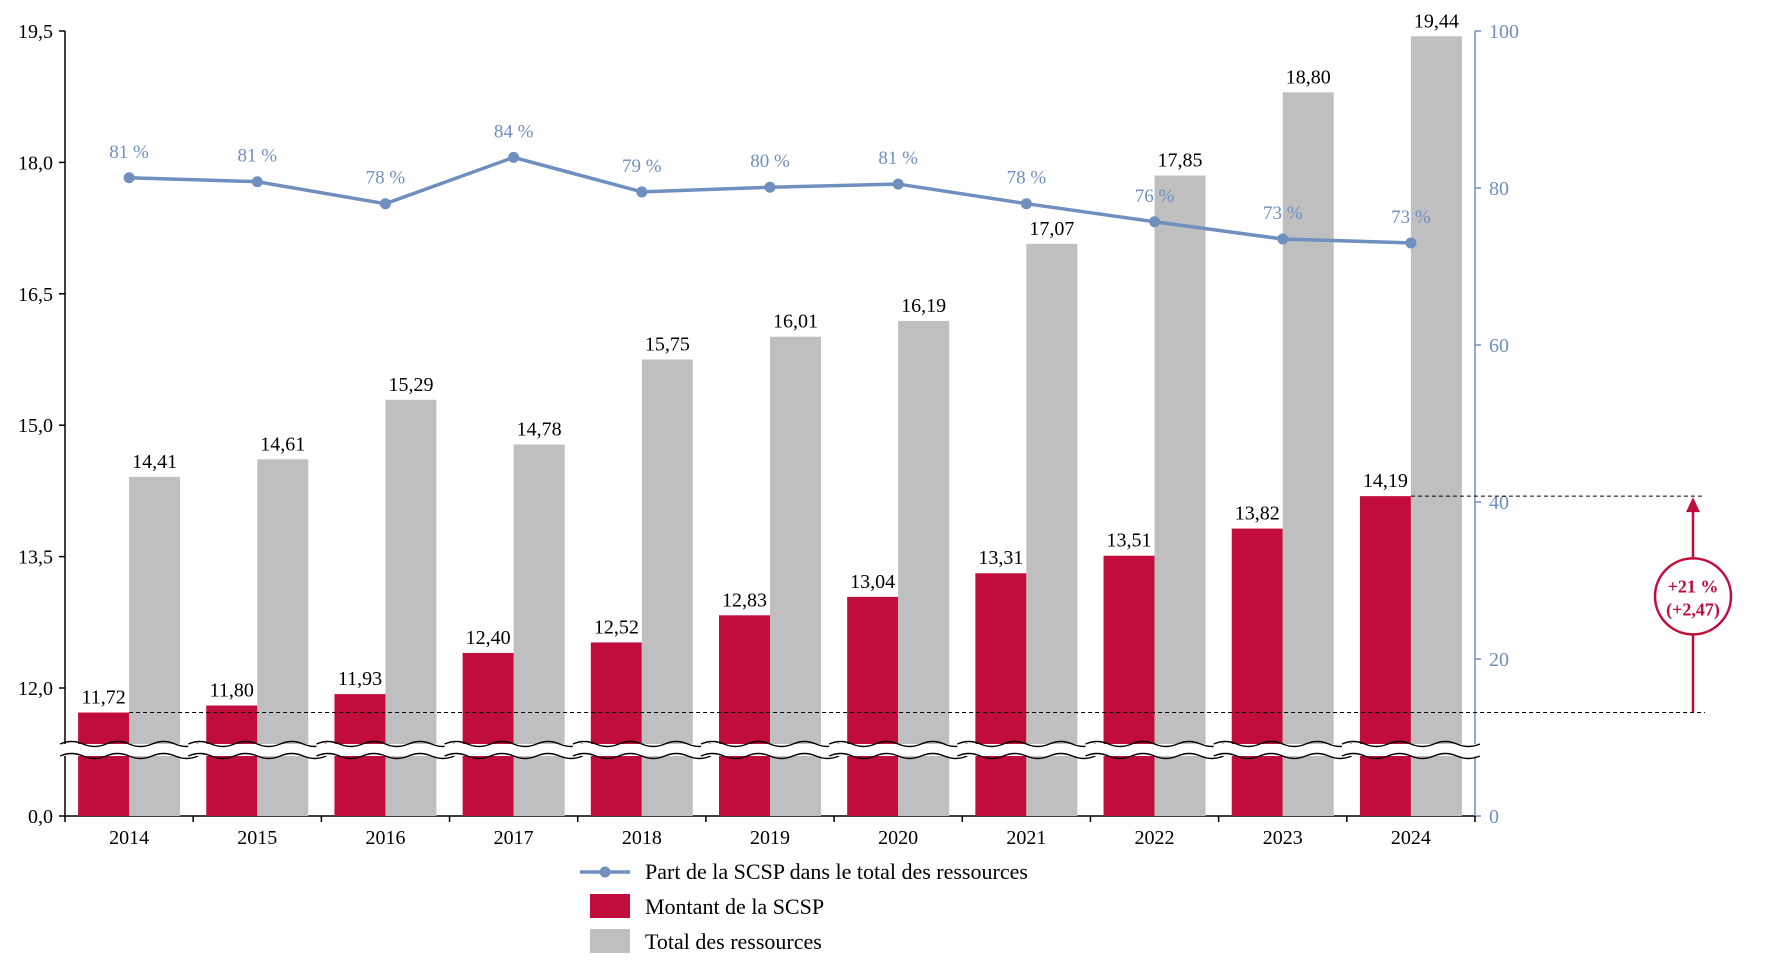 The image size is (1767, 976). What do you see at coordinates (1499, 503) in the screenshot?
I see `right-axis-tick-label: 40` at bounding box center [1499, 503].